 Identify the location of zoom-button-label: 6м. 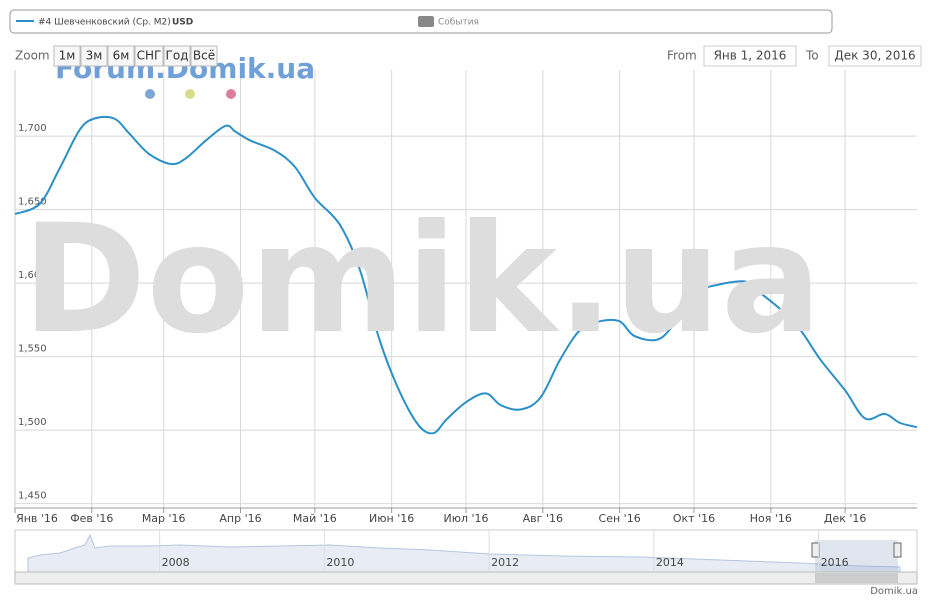
(121, 56).